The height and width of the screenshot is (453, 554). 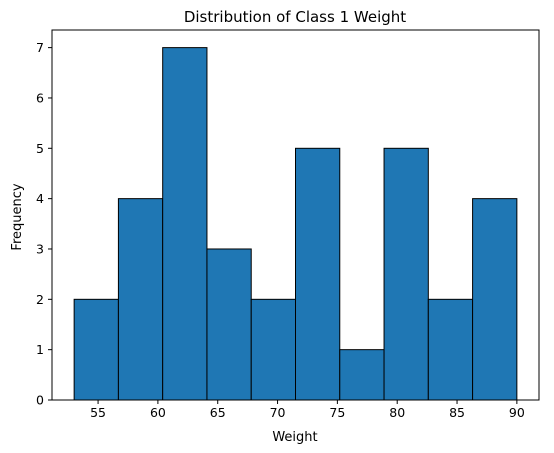 I want to click on x-tick-label: 65, so click(x=218, y=412).